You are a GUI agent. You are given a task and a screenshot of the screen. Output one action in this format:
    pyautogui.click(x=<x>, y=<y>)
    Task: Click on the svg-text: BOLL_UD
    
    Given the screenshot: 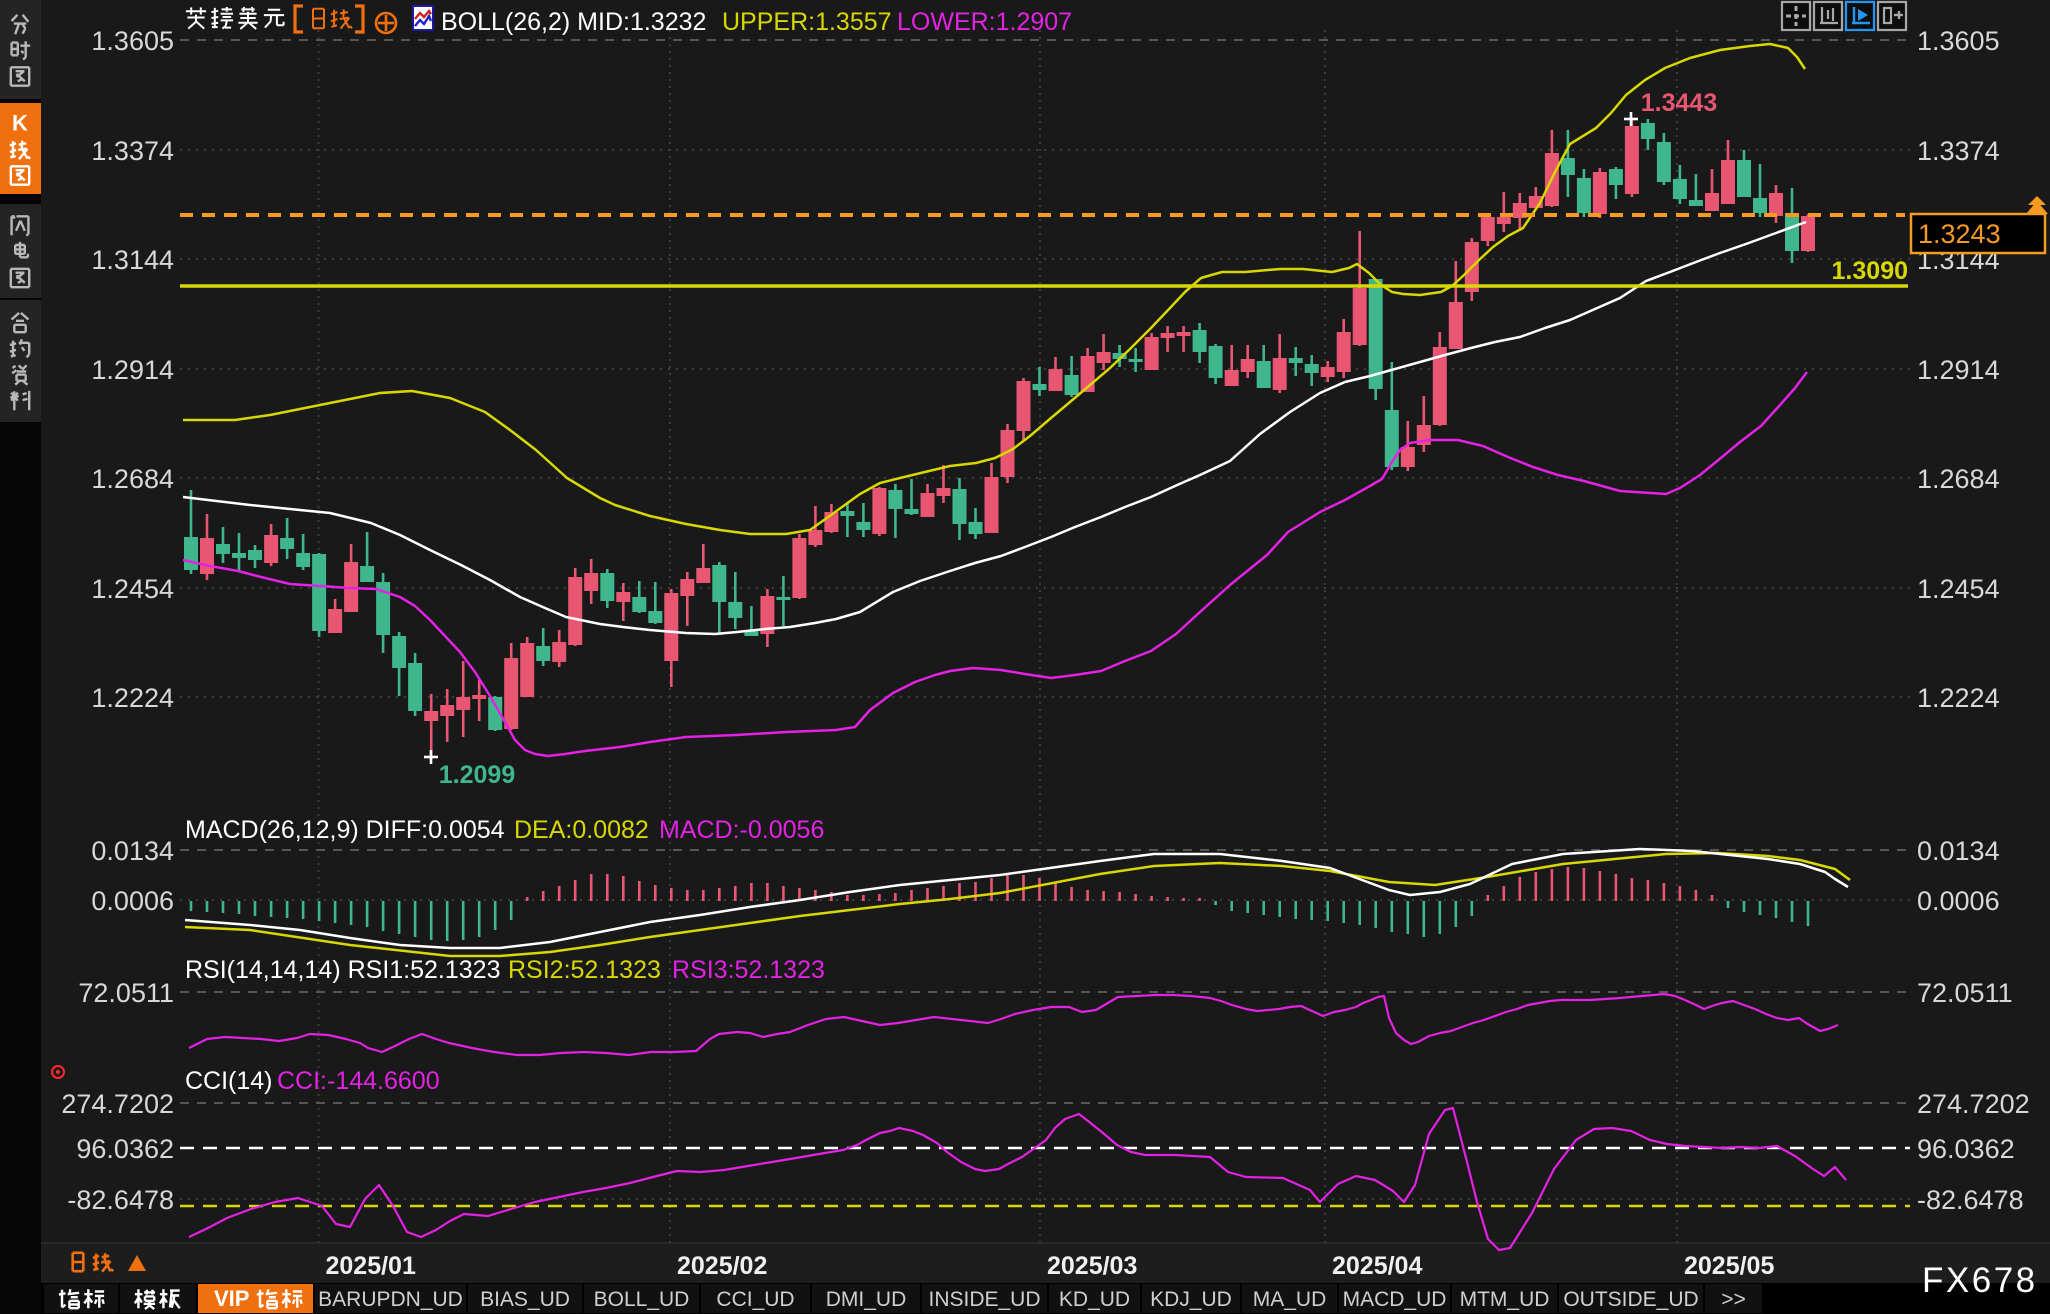 What is the action you would take?
    pyautogui.click(x=642, y=1299)
    